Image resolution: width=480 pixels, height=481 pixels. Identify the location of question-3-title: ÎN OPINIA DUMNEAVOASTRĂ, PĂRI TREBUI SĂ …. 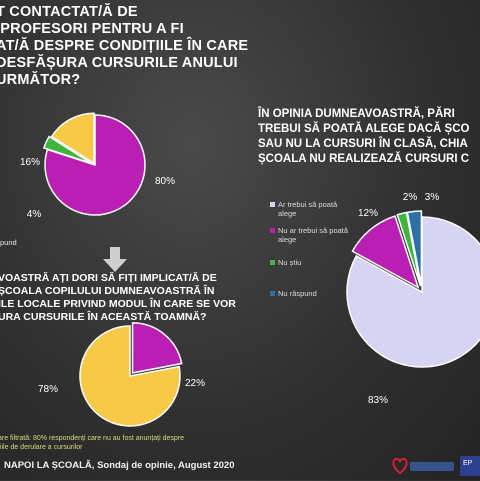
(363, 137).